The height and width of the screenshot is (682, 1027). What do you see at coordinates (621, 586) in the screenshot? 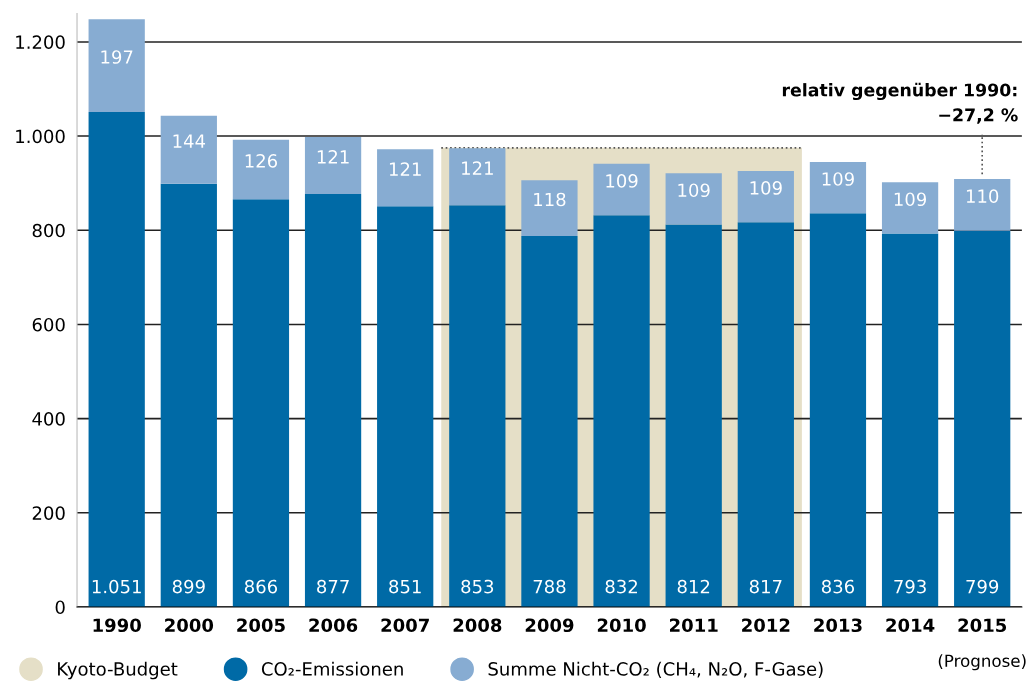
I see `data-label: 832` at bounding box center [621, 586].